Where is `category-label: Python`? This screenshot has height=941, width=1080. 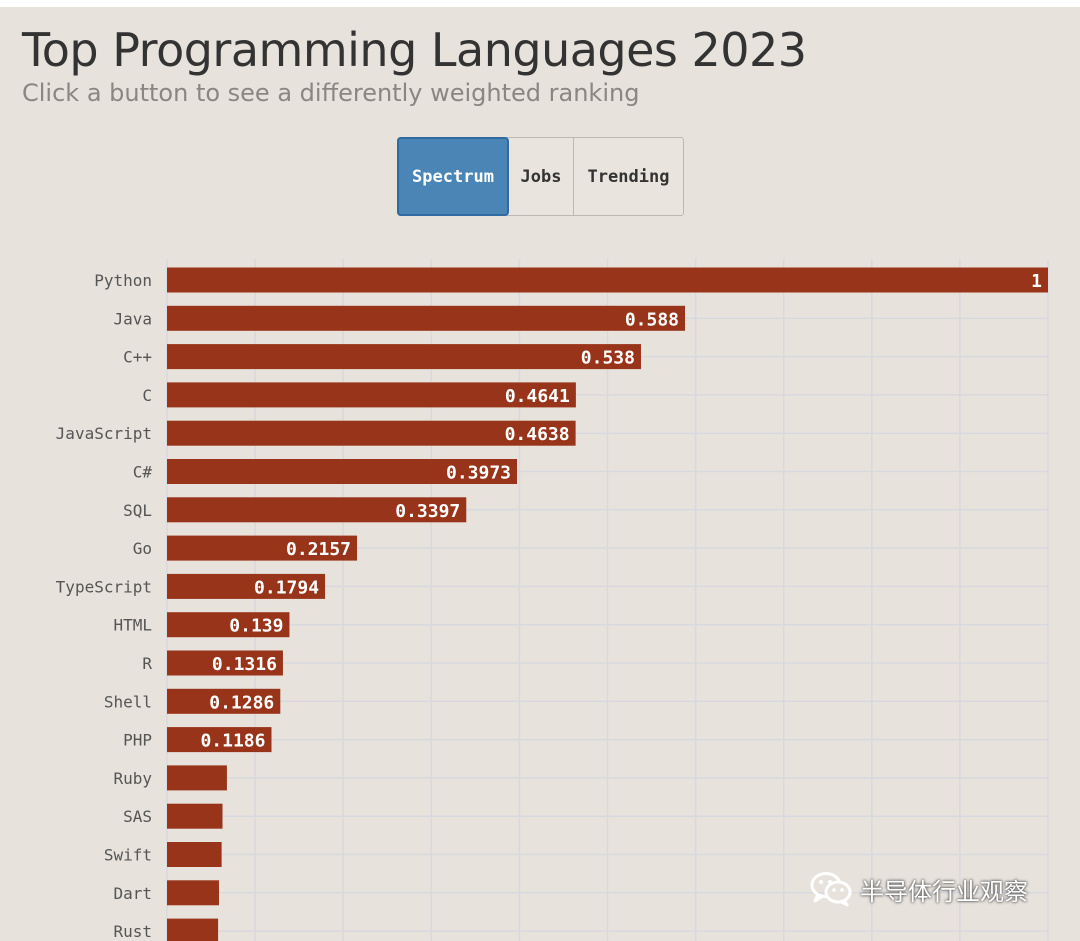
category-label: Python is located at coordinates (123, 280).